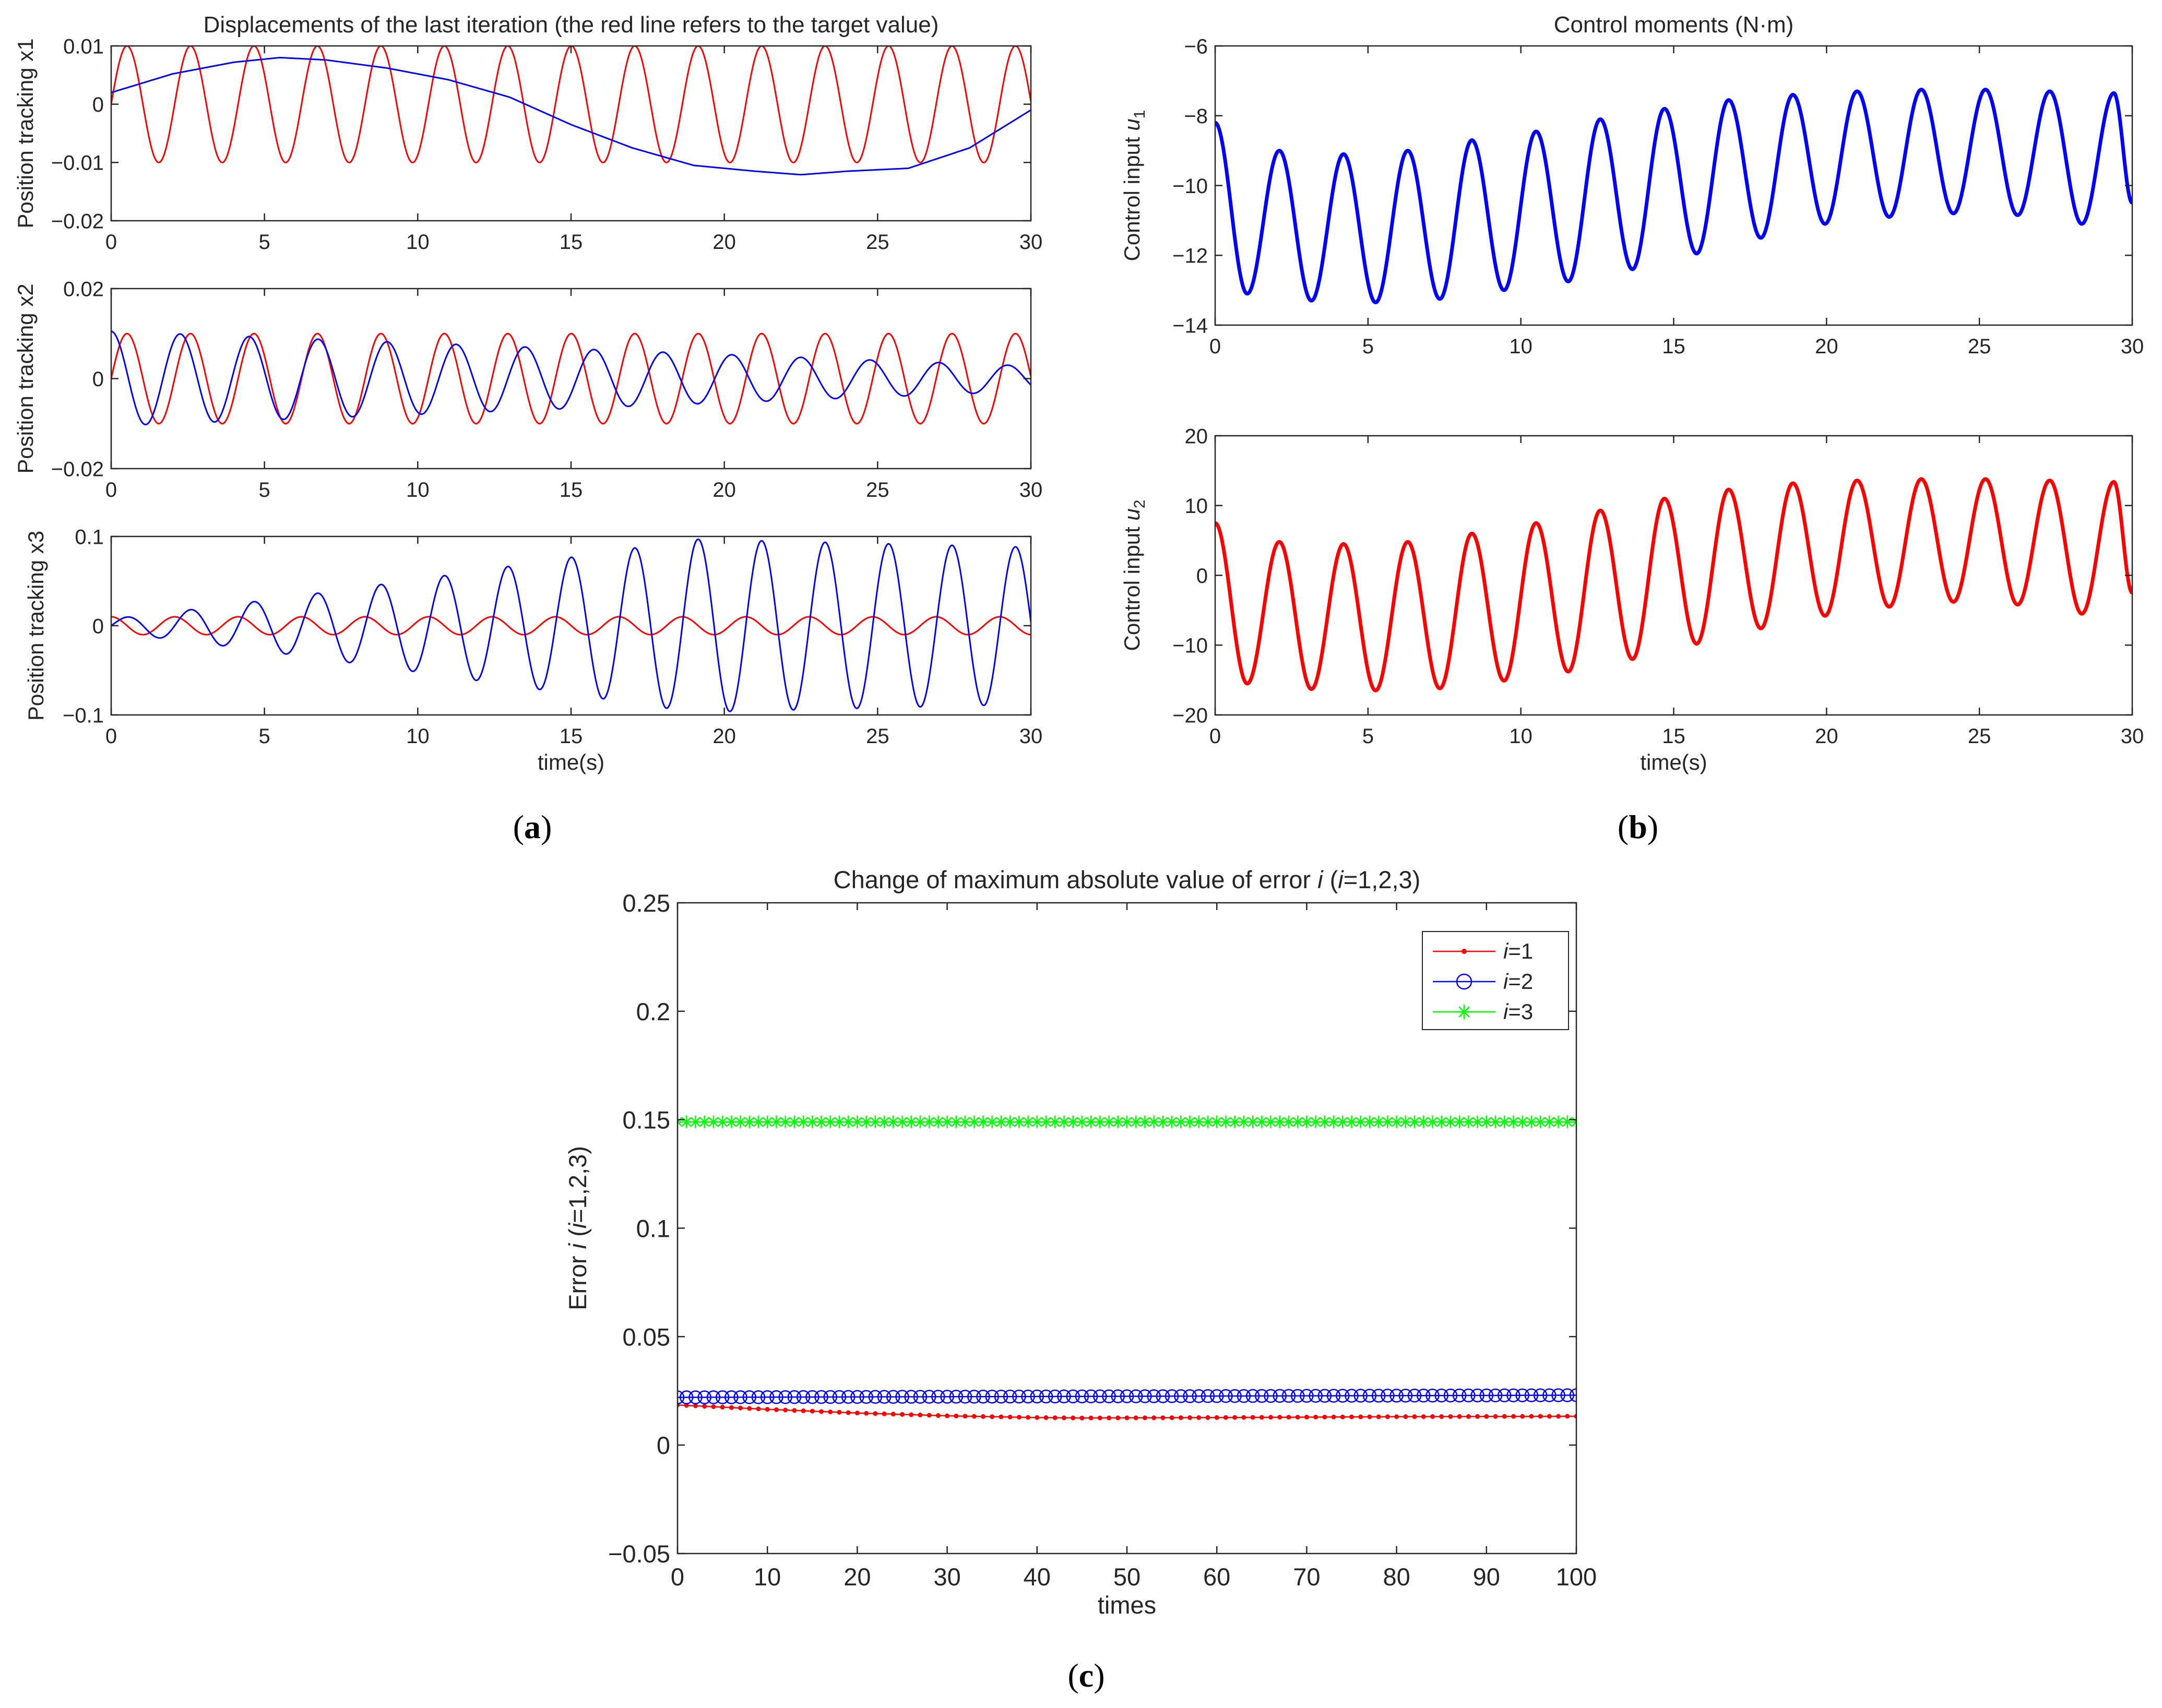 The width and height of the screenshot is (2162, 1708). Describe the element at coordinates (1464, 981) in the screenshot. I see `legend-marker` at that location.